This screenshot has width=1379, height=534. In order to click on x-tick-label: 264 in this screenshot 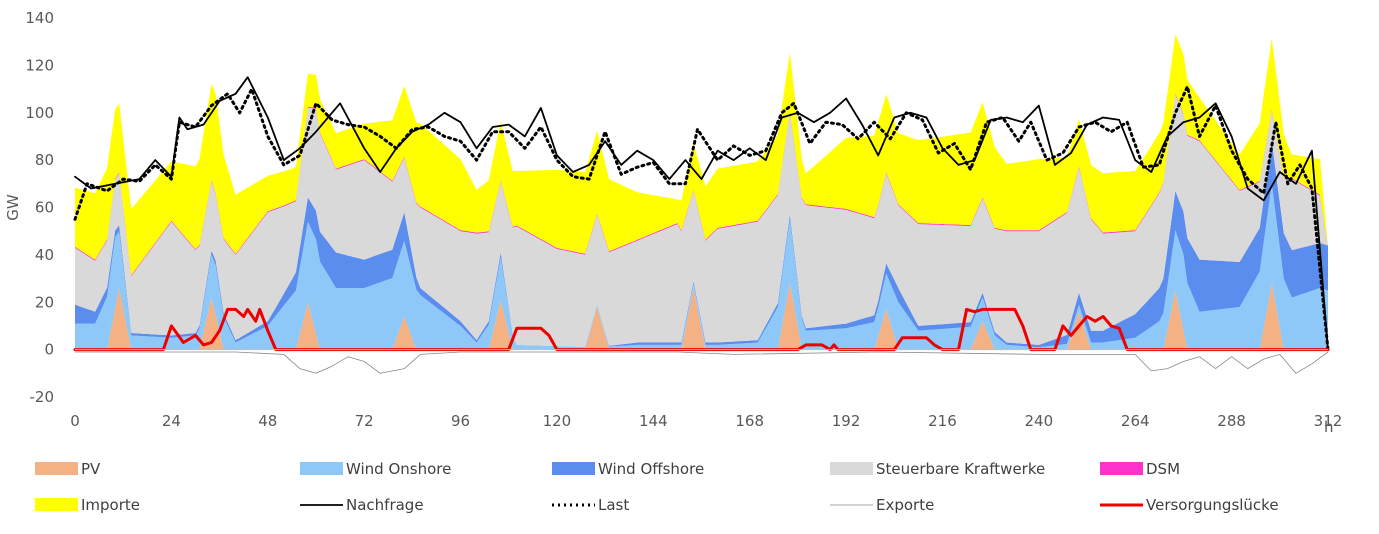, I will do `click(1135, 421)`.